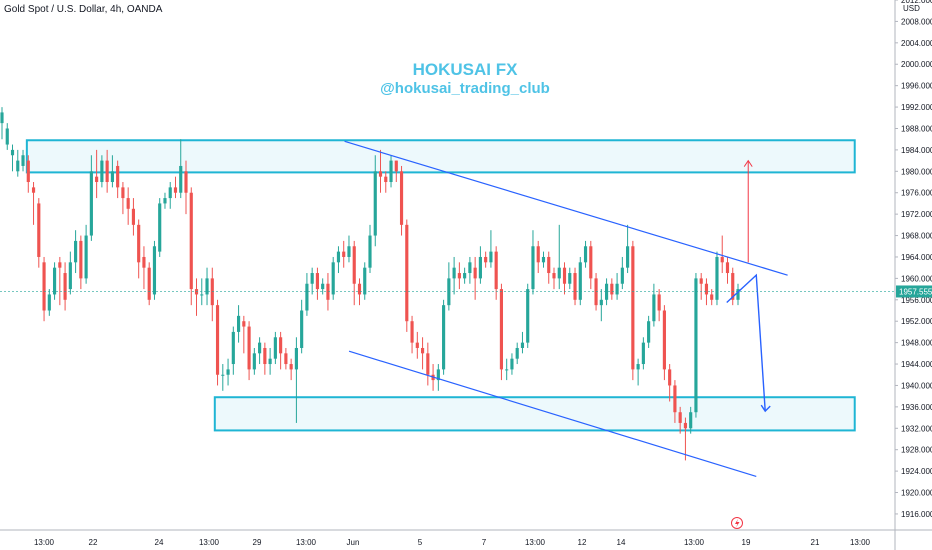 Image resolution: width=932 pixels, height=550 pixels. I want to click on channel-upper-line, so click(566, 208).